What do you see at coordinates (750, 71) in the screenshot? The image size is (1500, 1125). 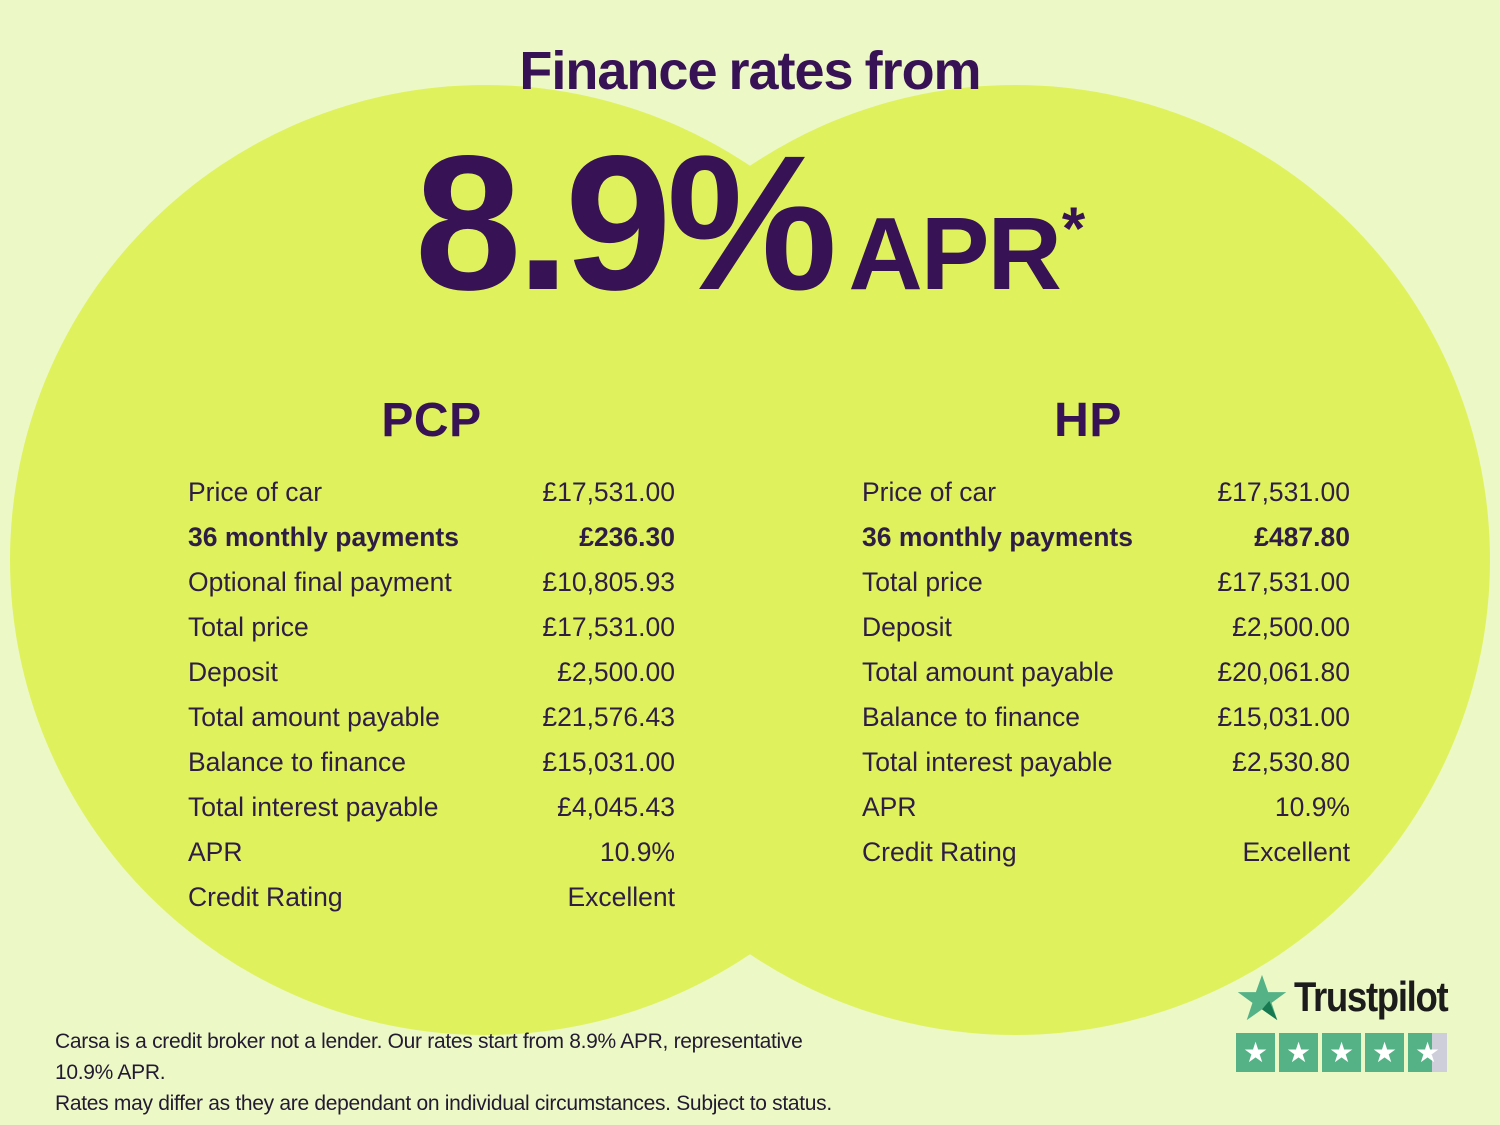 I see `page-title: Finance rates from` at bounding box center [750, 71].